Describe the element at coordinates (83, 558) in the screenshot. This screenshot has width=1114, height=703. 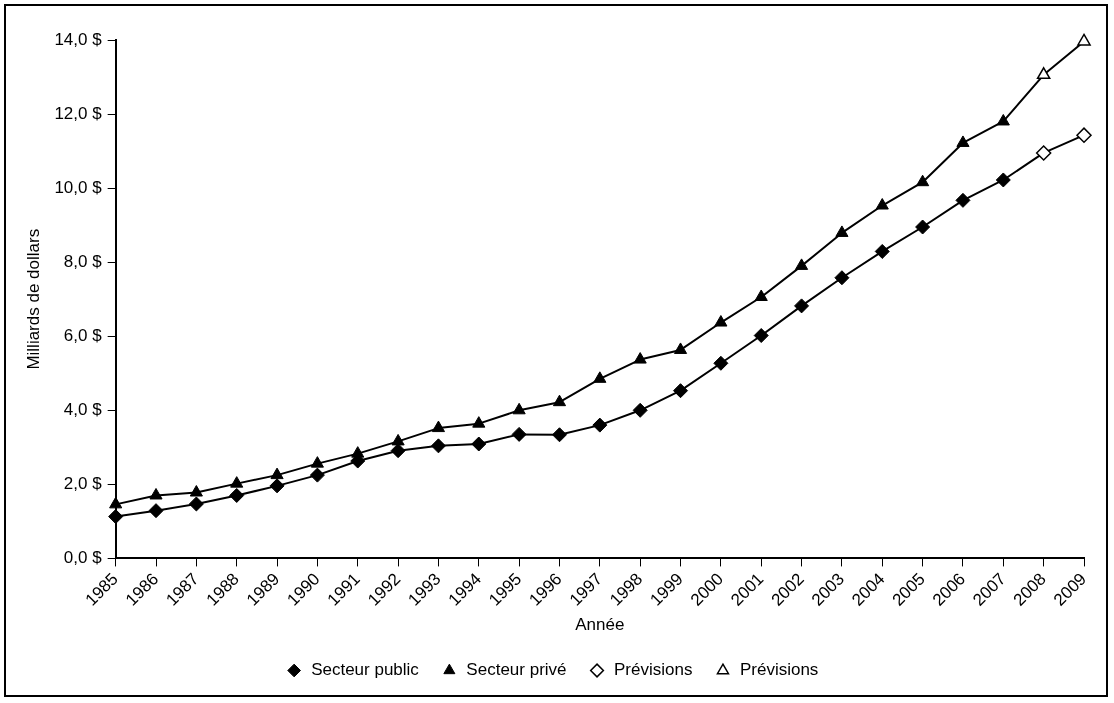
I see `y-tick-label: 0,0 $` at that location.